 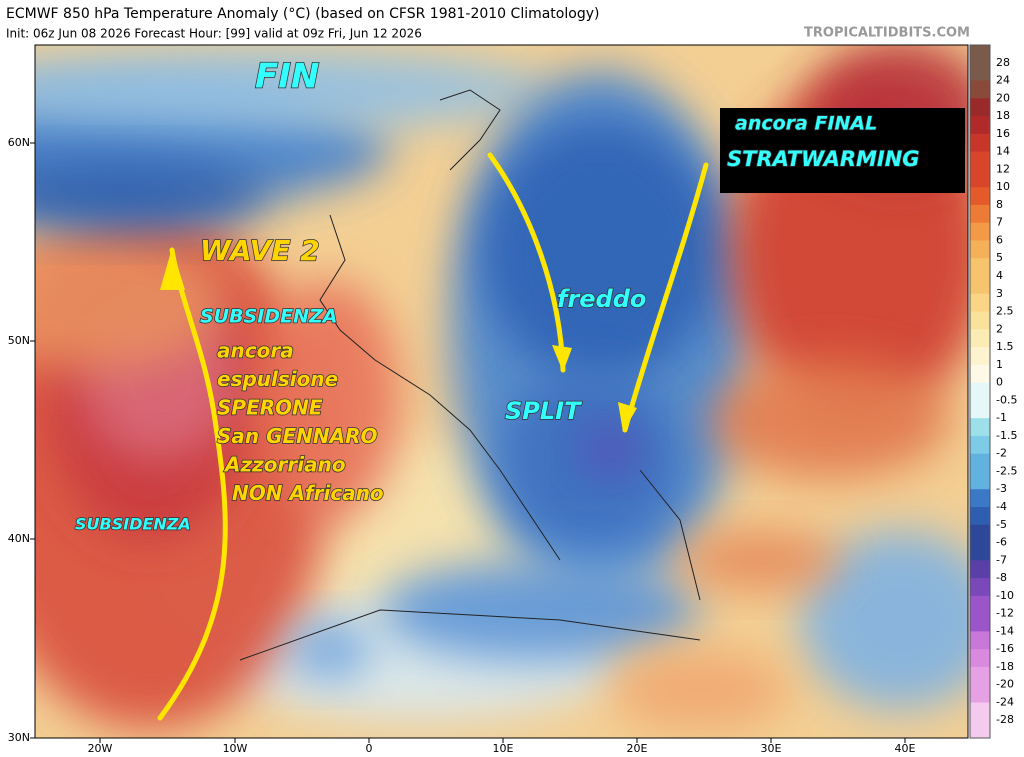 I want to click on colorbar-label: 2.5, so click(x=1005, y=311).